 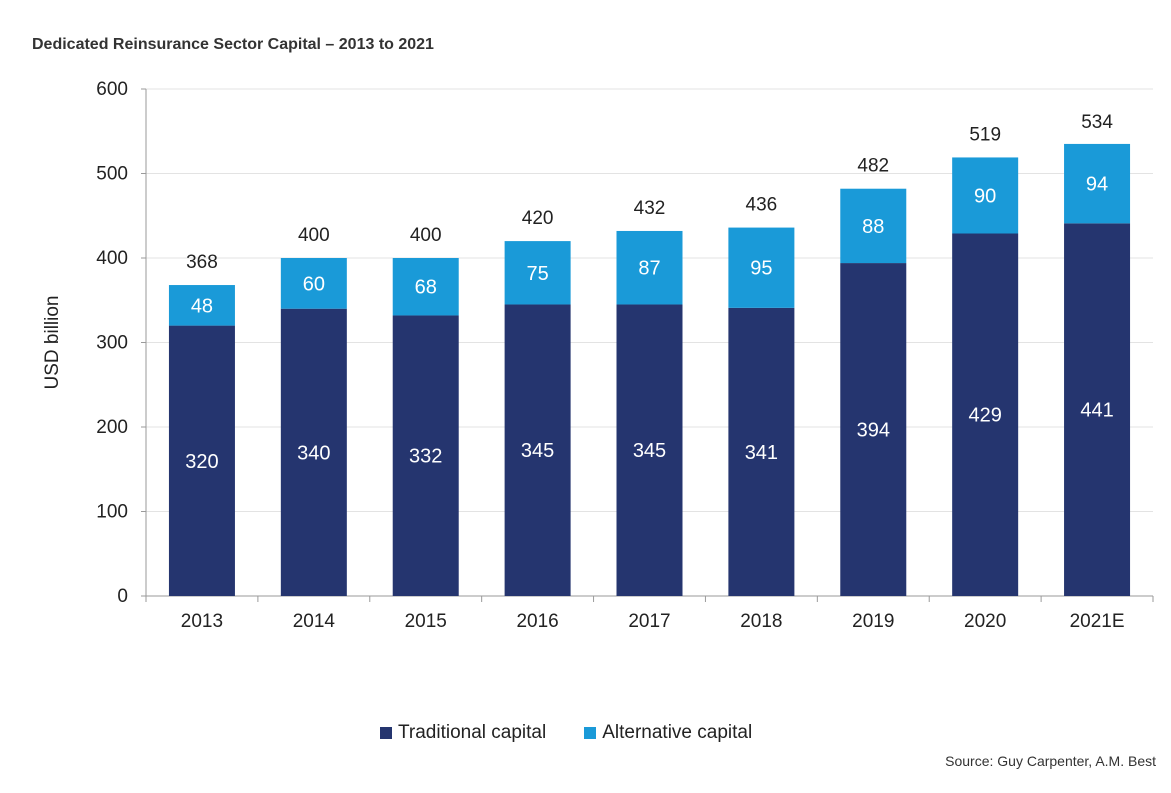 What do you see at coordinates (873, 166) in the screenshot?
I see `data-label-total: 482` at bounding box center [873, 166].